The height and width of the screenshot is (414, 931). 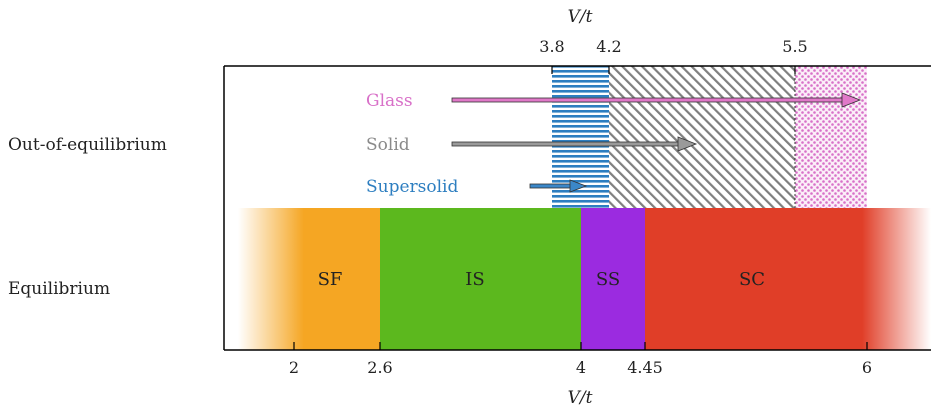 I want to click on bottom-axis: 2 2.6 4 4.45 6, so click(x=580, y=359).